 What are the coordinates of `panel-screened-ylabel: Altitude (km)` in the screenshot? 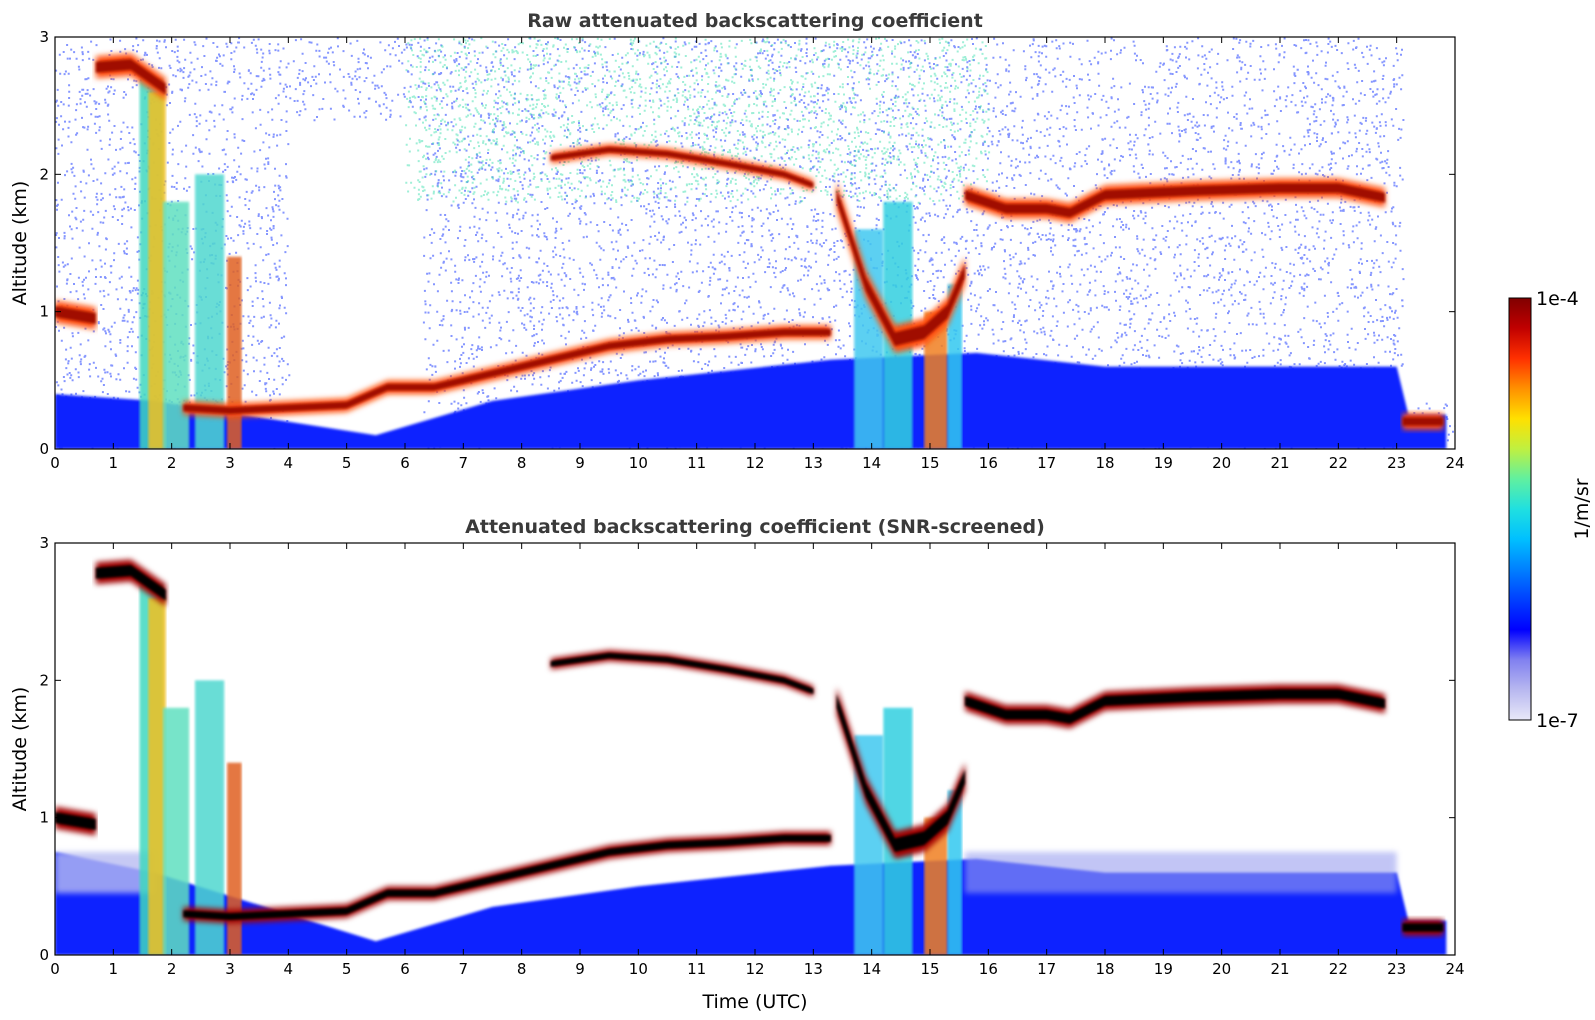 It's located at (20, 749).